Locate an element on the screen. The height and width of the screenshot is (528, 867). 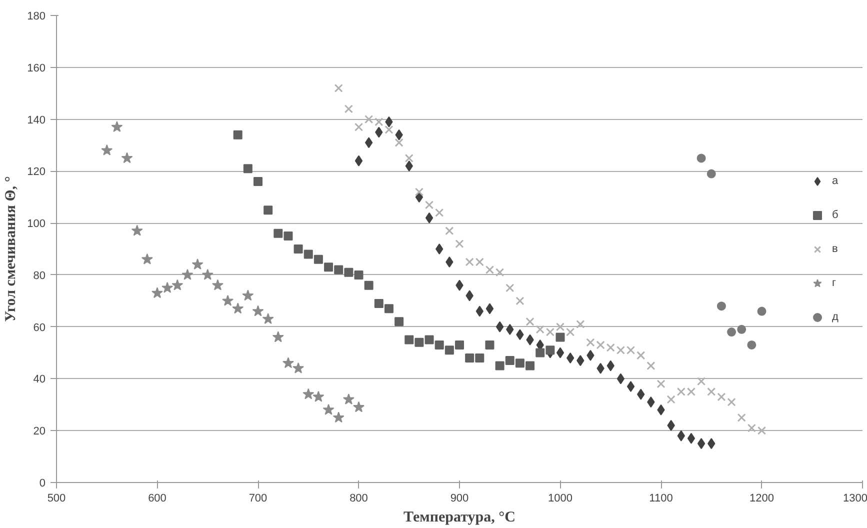
y-tick-label: 40 is located at coordinates (39, 380).